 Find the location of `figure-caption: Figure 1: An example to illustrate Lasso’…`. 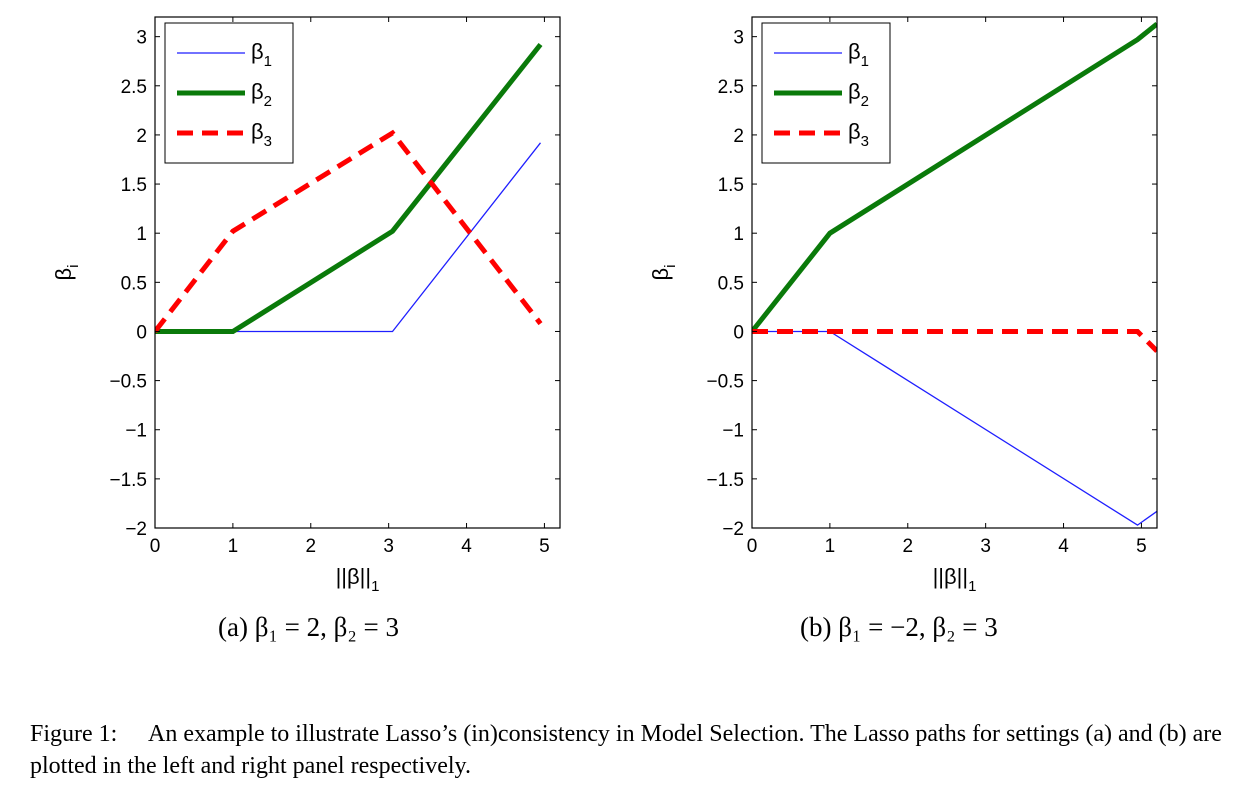

figure-caption: Figure 1: An example to illustrate Lasso’… is located at coordinates (630, 750).